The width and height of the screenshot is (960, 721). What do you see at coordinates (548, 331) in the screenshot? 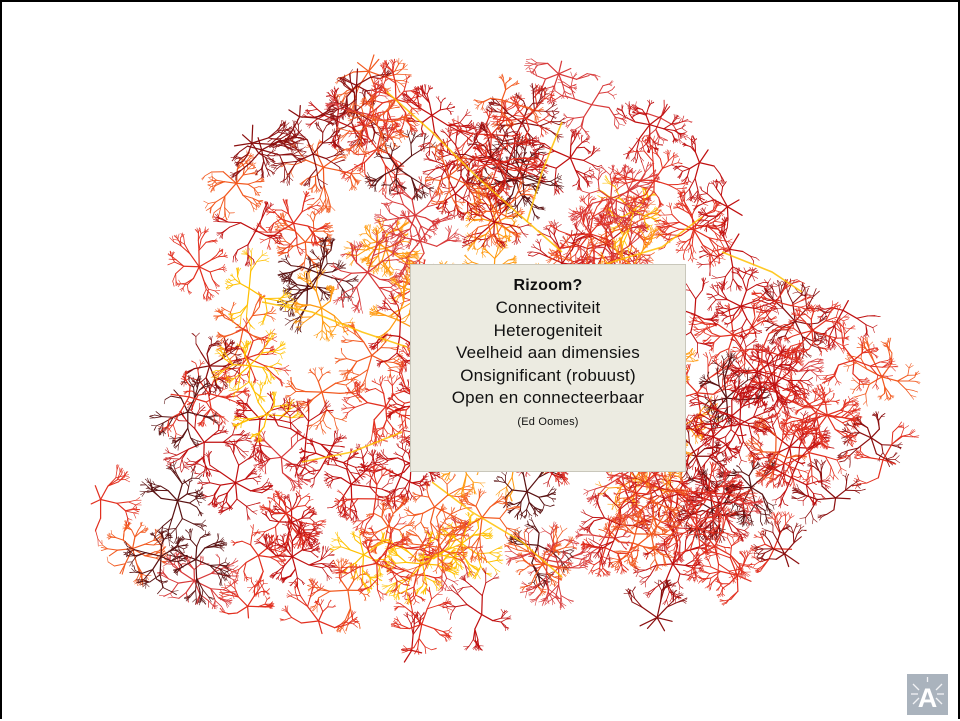
I see `textbox-item-heterogeniteit: Heterogeniteit` at bounding box center [548, 331].